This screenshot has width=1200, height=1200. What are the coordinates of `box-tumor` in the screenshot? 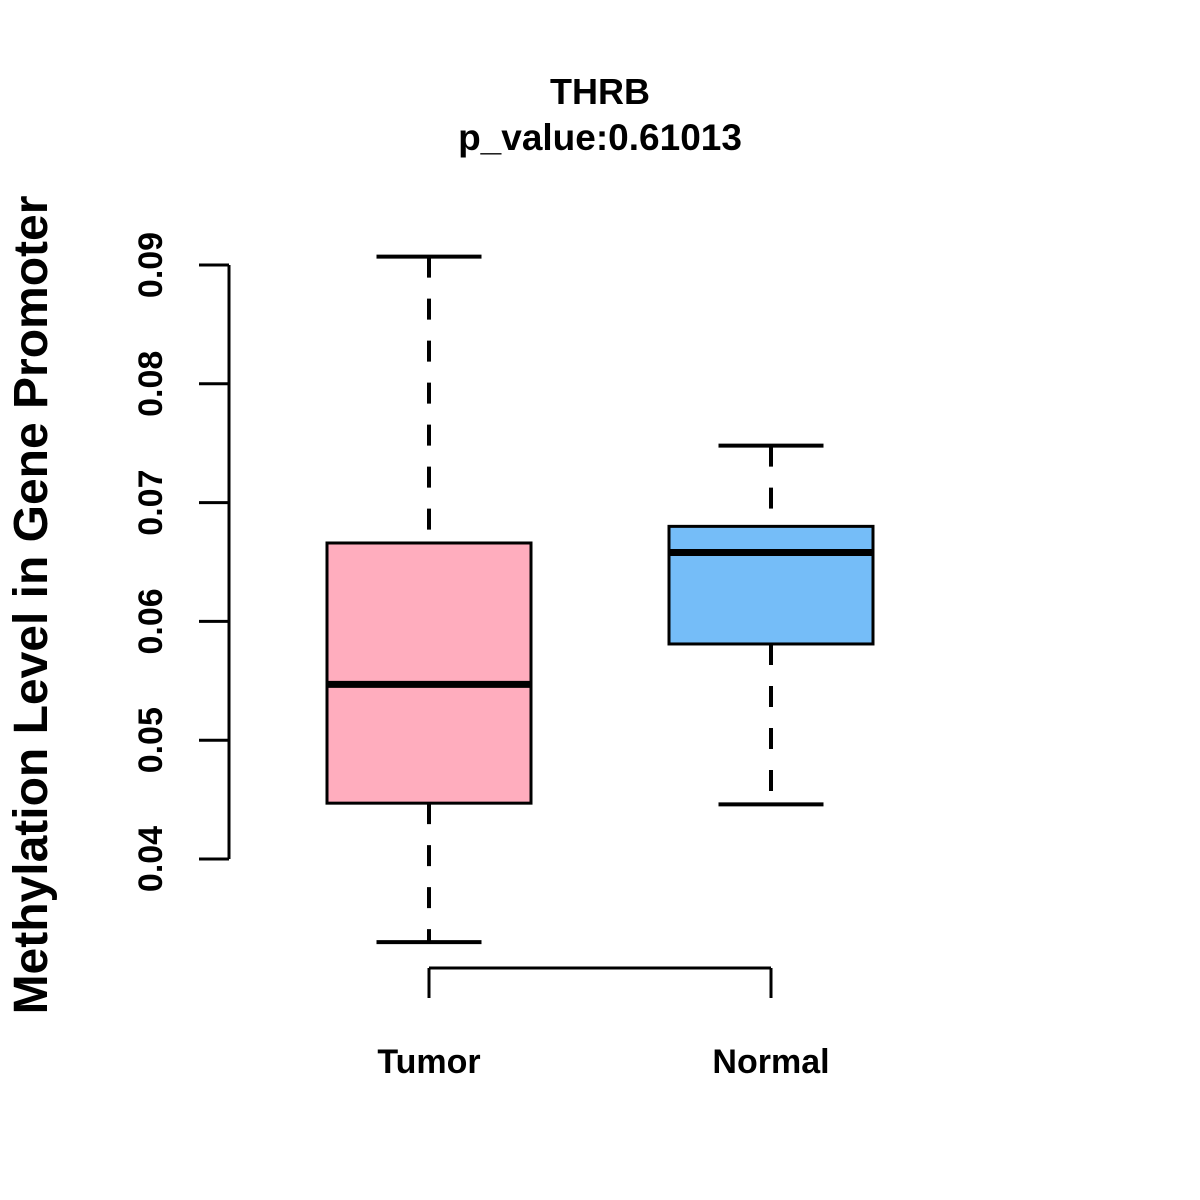 It's located at (429, 673).